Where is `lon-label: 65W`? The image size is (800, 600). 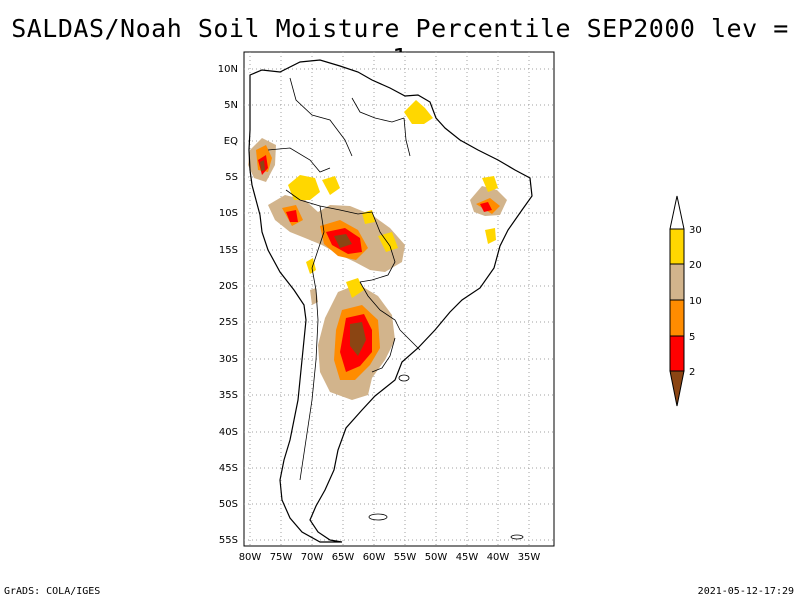
lon-label: 65W is located at coordinates (343, 557).